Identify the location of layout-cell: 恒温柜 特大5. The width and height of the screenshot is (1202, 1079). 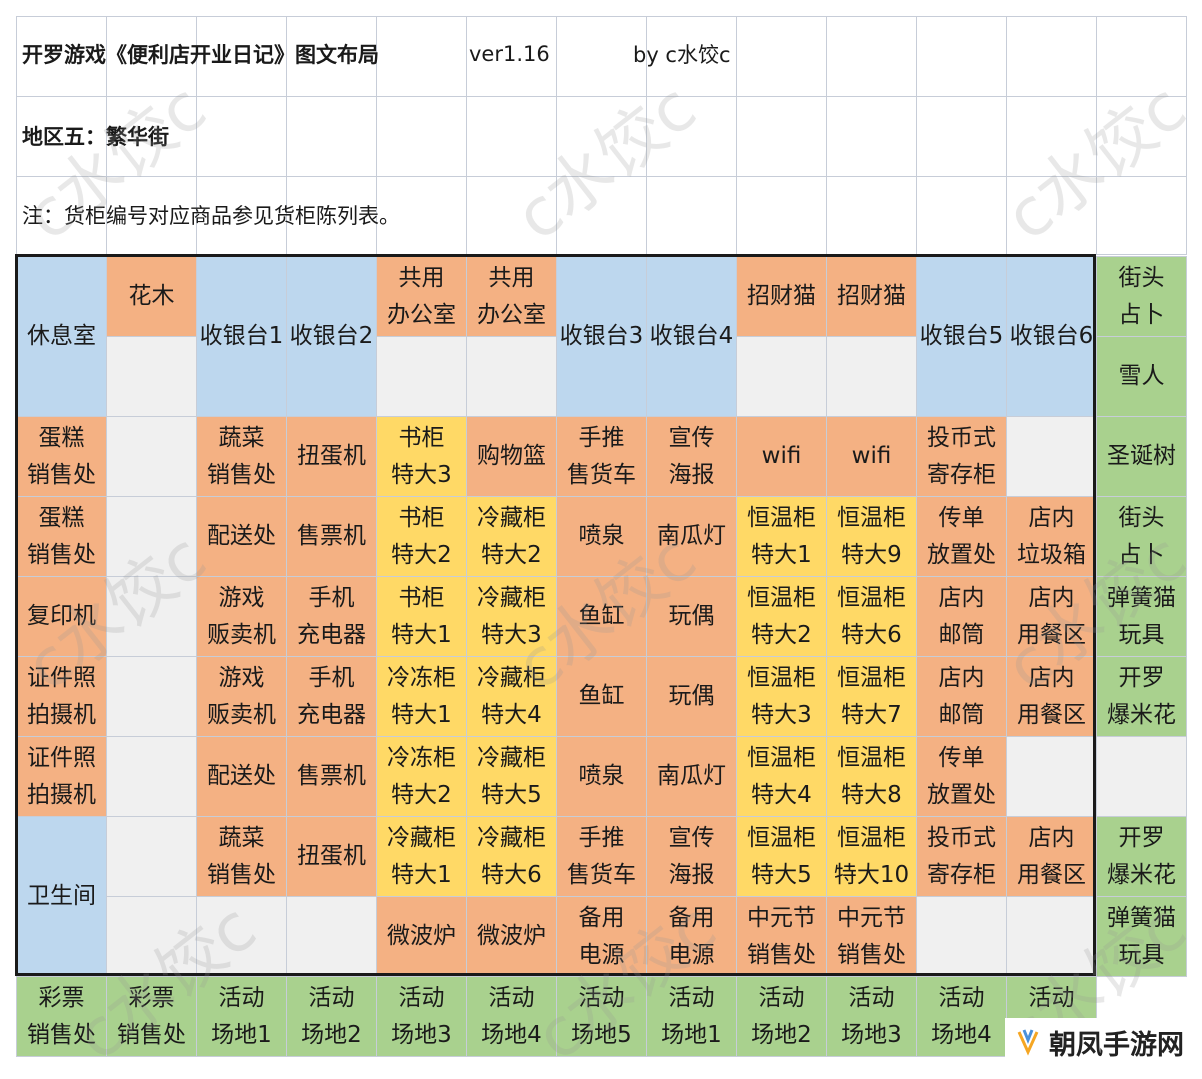
(781, 856).